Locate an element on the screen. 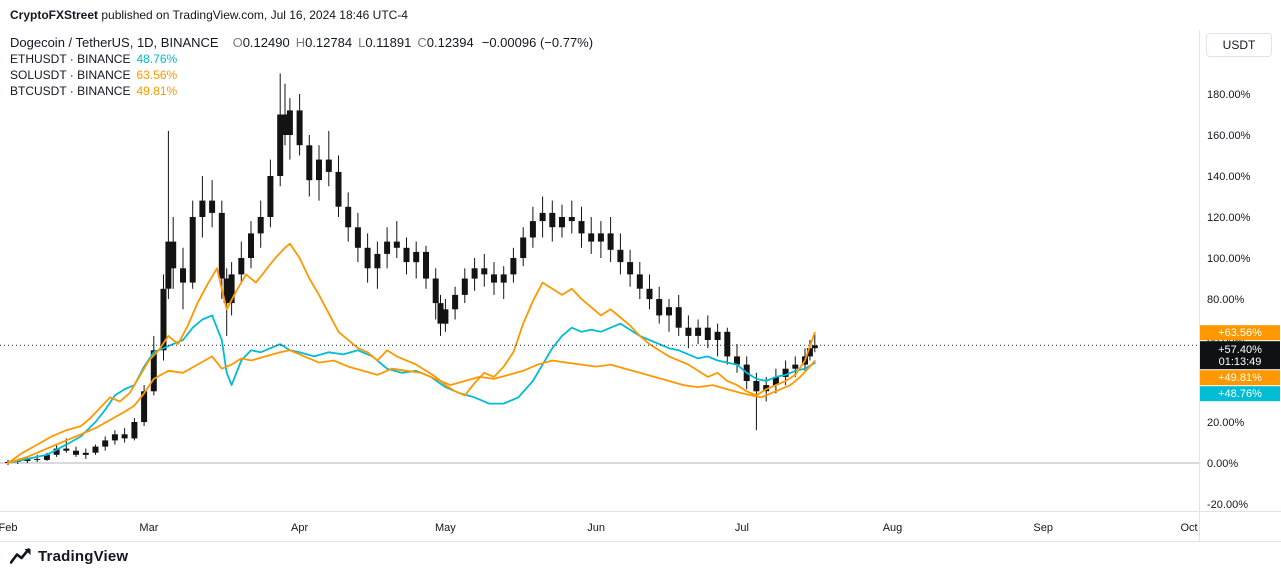  symbol-title: Dogecoin / TetherUS, 1D, BINANCE is located at coordinates (114, 42).